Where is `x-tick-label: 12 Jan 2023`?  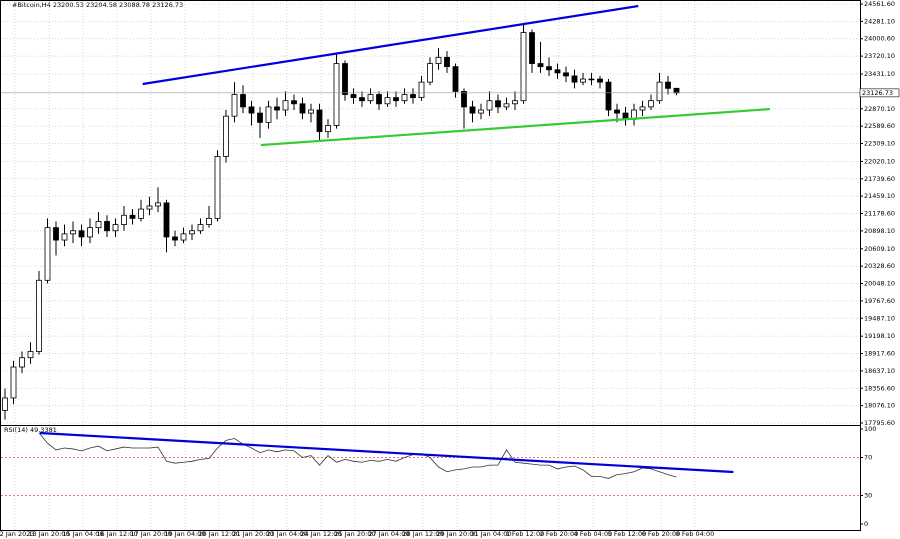 x-tick-label: 12 Jan 2023 is located at coordinates (17, 534).